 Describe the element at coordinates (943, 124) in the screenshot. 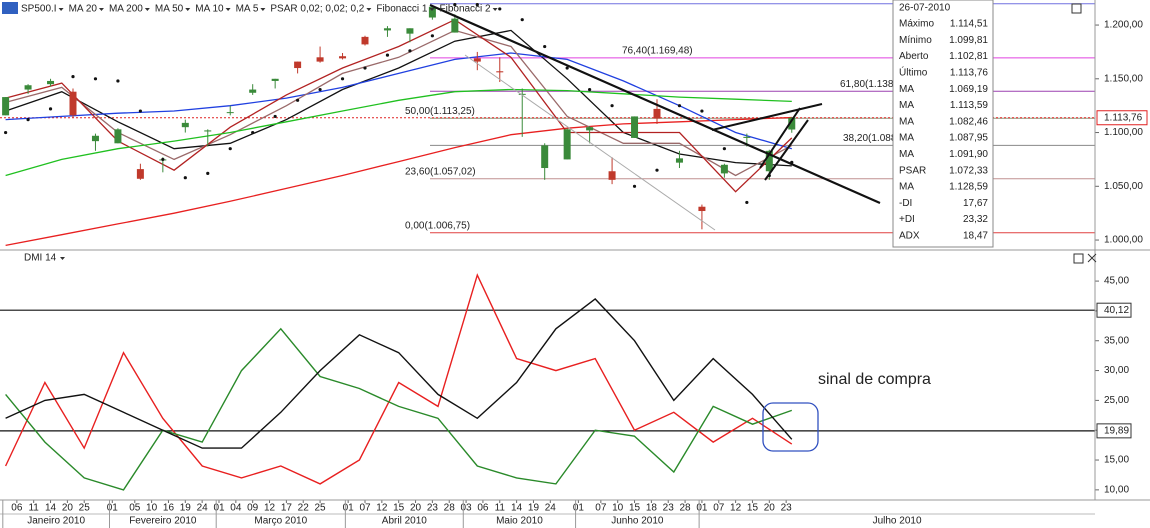

I see `info-panel` at that location.